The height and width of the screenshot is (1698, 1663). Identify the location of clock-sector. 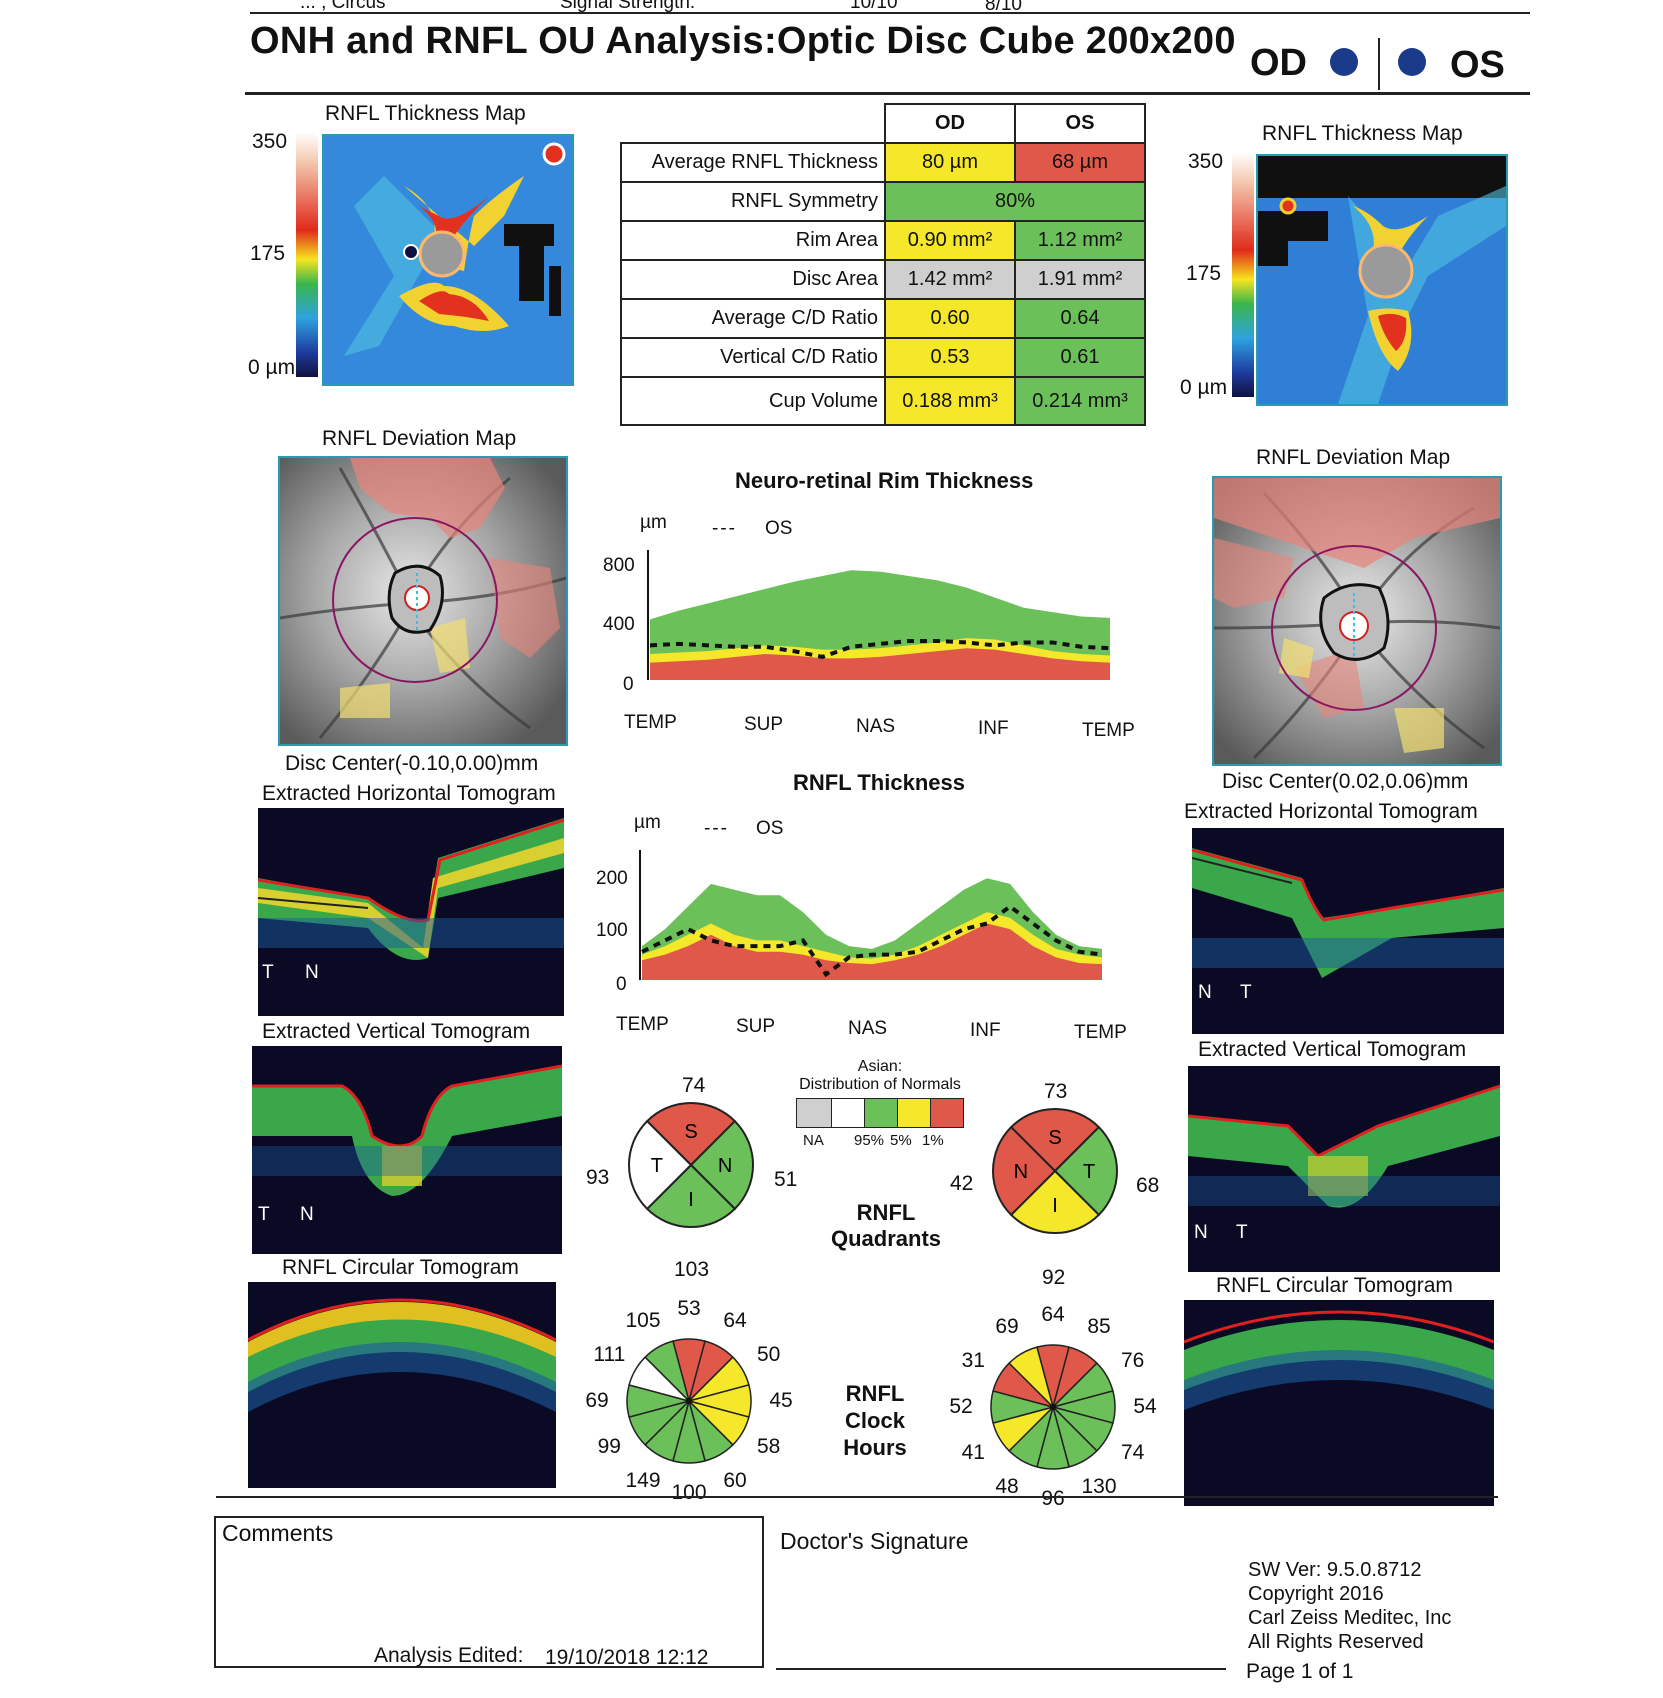
(1031, 1378).